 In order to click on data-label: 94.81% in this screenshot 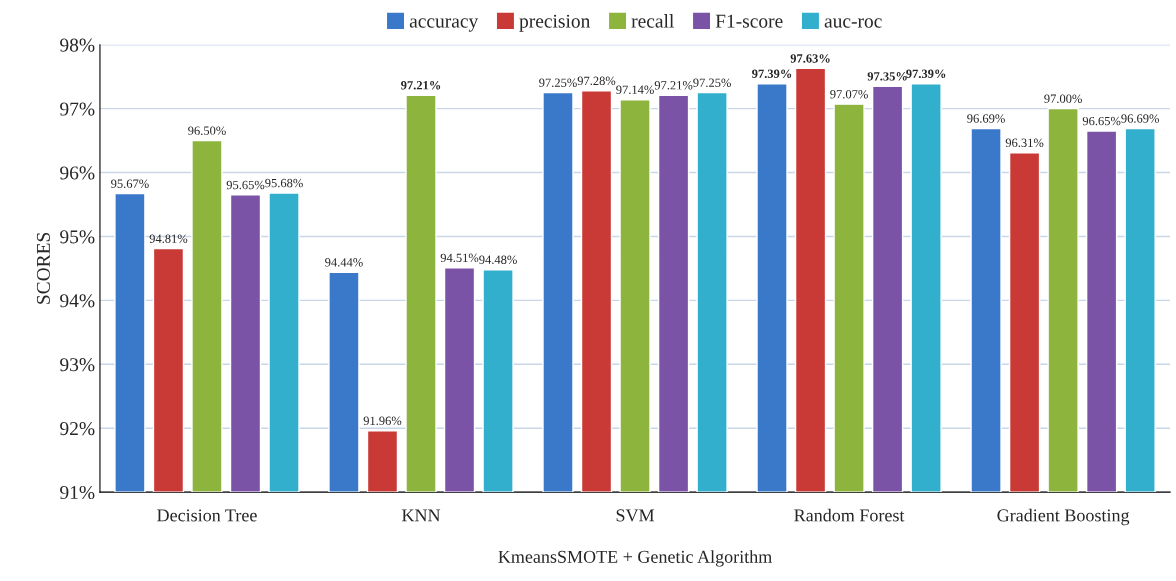, I will do `click(168, 238)`.